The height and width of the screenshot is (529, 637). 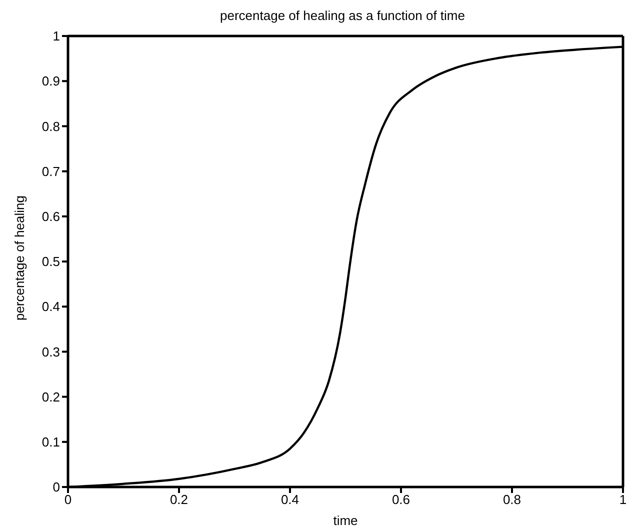 I want to click on x-tick-label: 0.6, so click(x=401, y=500).